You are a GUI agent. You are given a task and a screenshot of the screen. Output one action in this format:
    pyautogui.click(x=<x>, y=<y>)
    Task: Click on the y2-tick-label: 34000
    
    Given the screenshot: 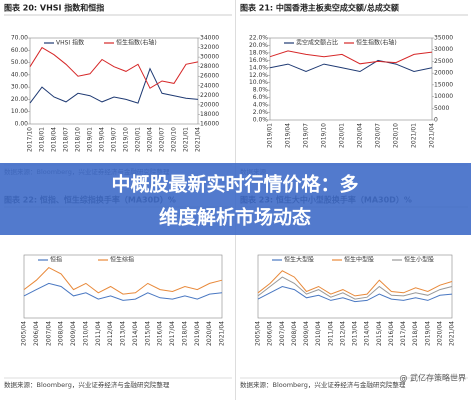 What is the action you would take?
    pyautogui.click(x=209, y=38)
    